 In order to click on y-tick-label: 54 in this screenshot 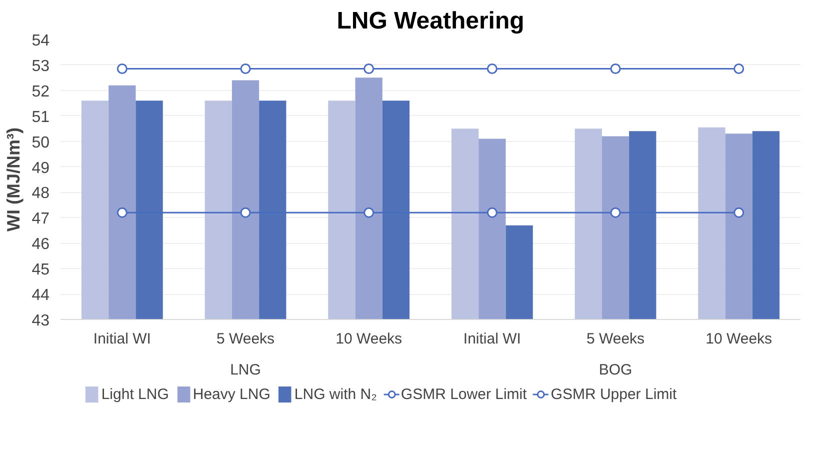, I will do `click(41, 41)`.